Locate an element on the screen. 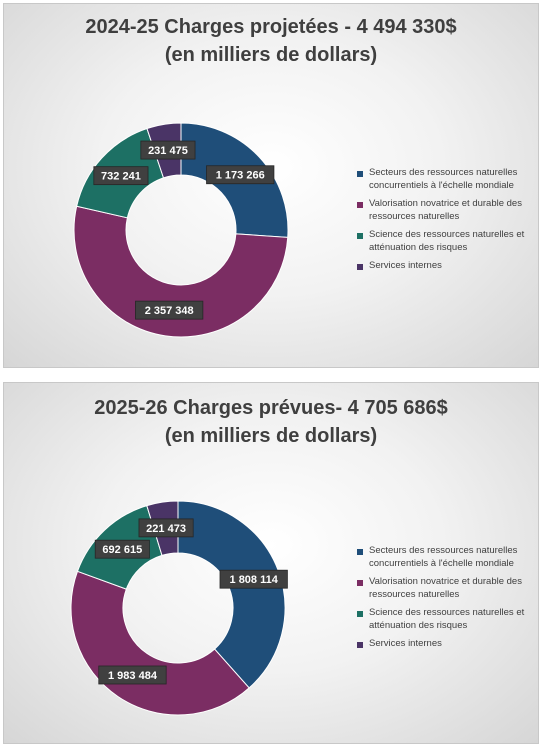 The height and width of the screenshot is (747, 543). data-label-text: 231 475 is located at coordinates (168, 151).